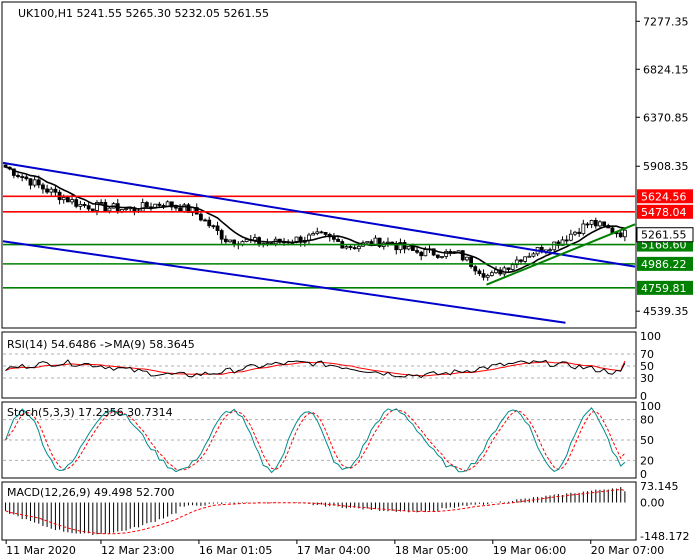  I want to click on level-badge, so click(665, 263).